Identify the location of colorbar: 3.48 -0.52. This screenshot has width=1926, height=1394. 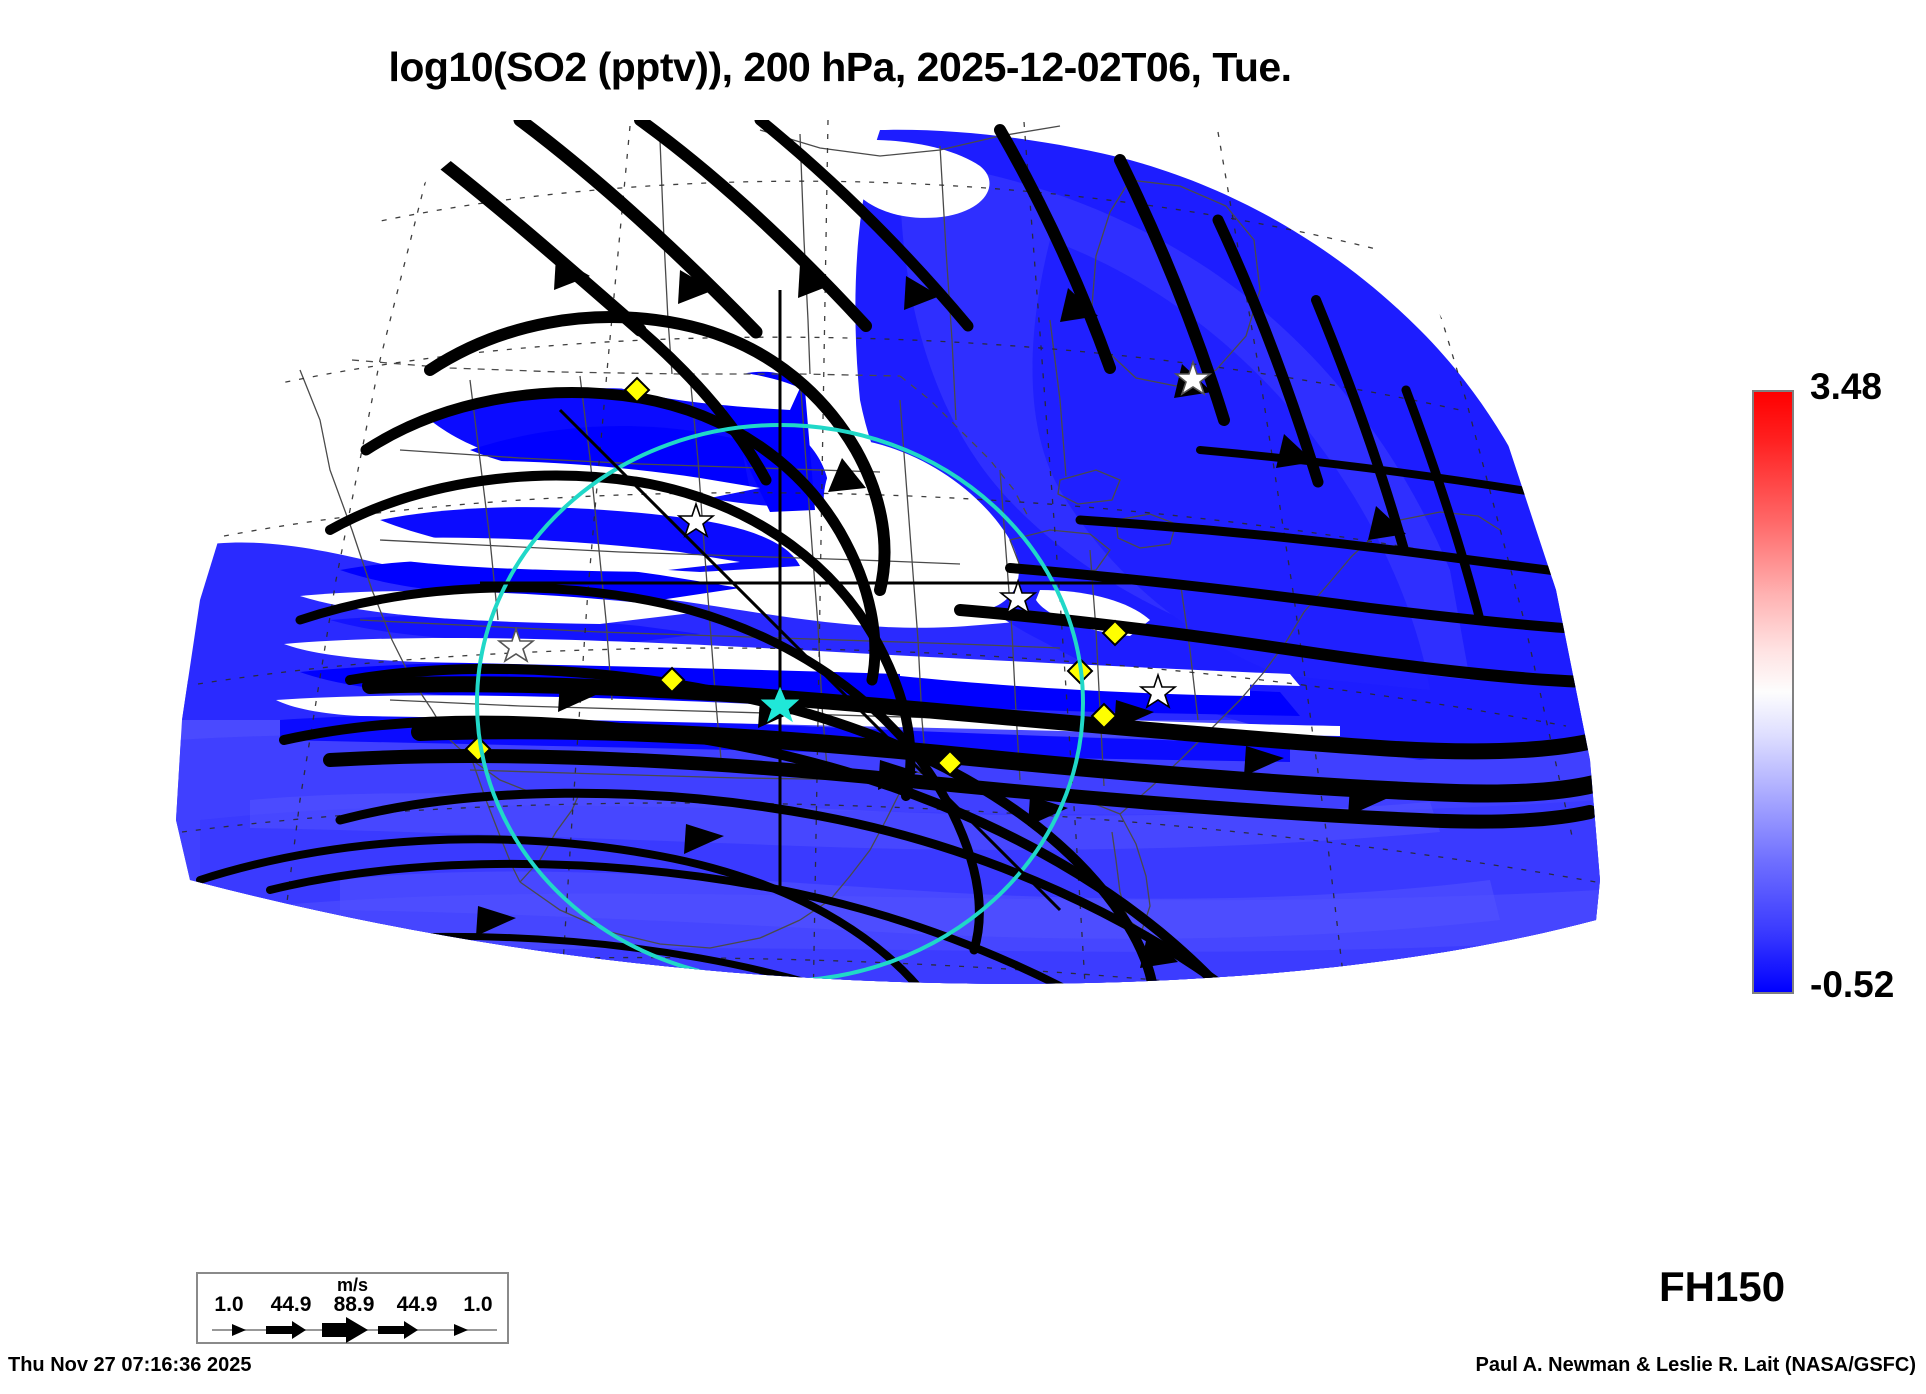
(1837, 688).